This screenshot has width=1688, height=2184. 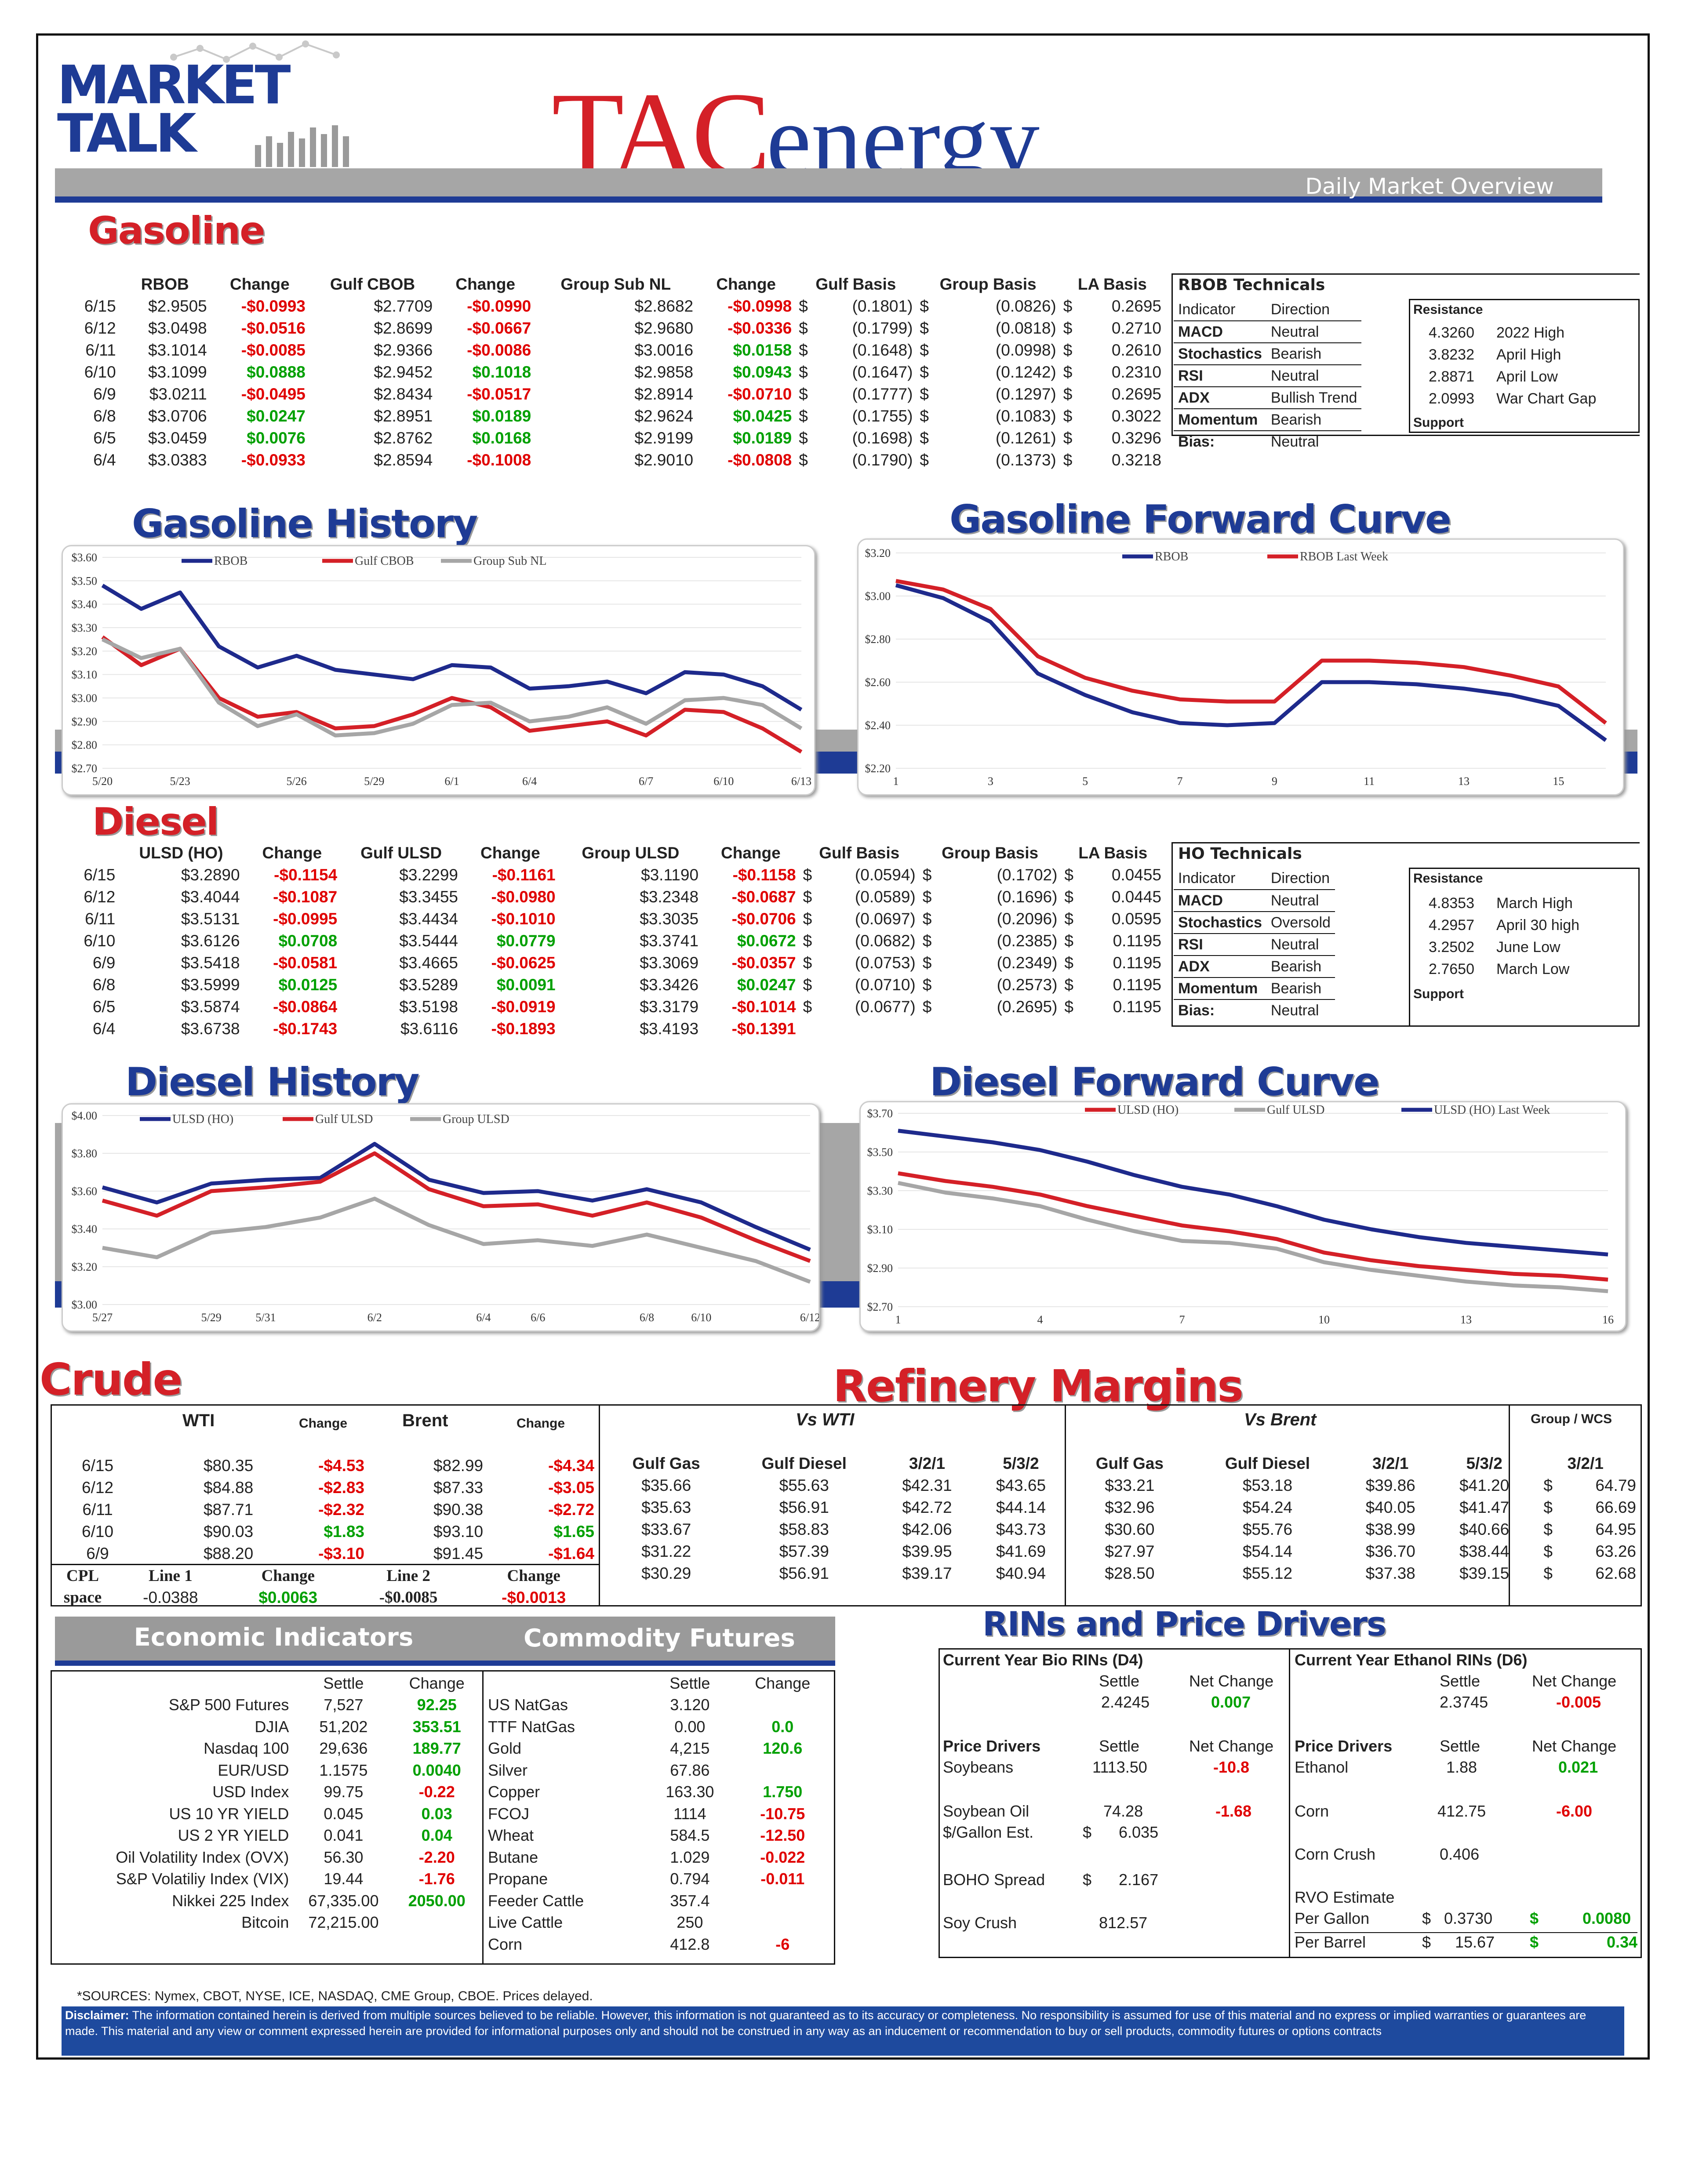 I want to click on basis-cell: $ (0.2349), so click(x=990, y=963).